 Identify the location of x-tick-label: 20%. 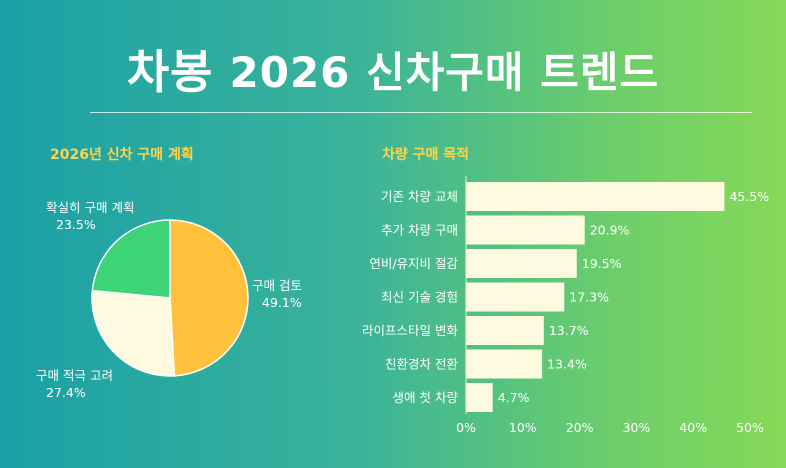
(580, 427).